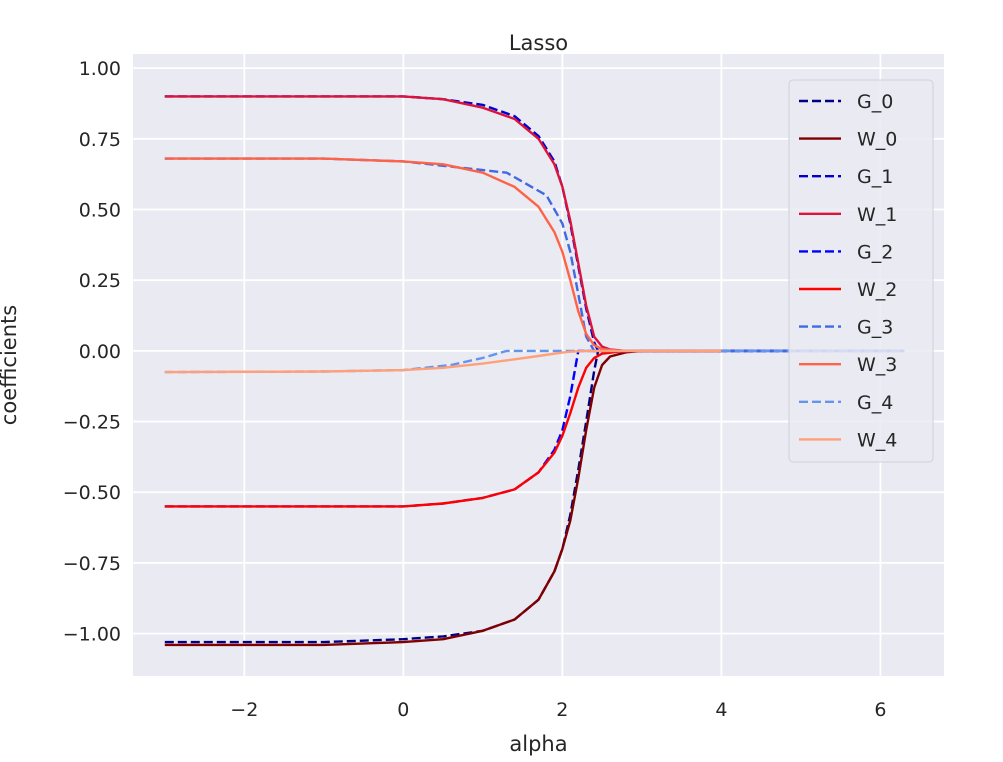 The image size is (1003, 762). I want to click on legend-label: G_1, so click(875, 177).